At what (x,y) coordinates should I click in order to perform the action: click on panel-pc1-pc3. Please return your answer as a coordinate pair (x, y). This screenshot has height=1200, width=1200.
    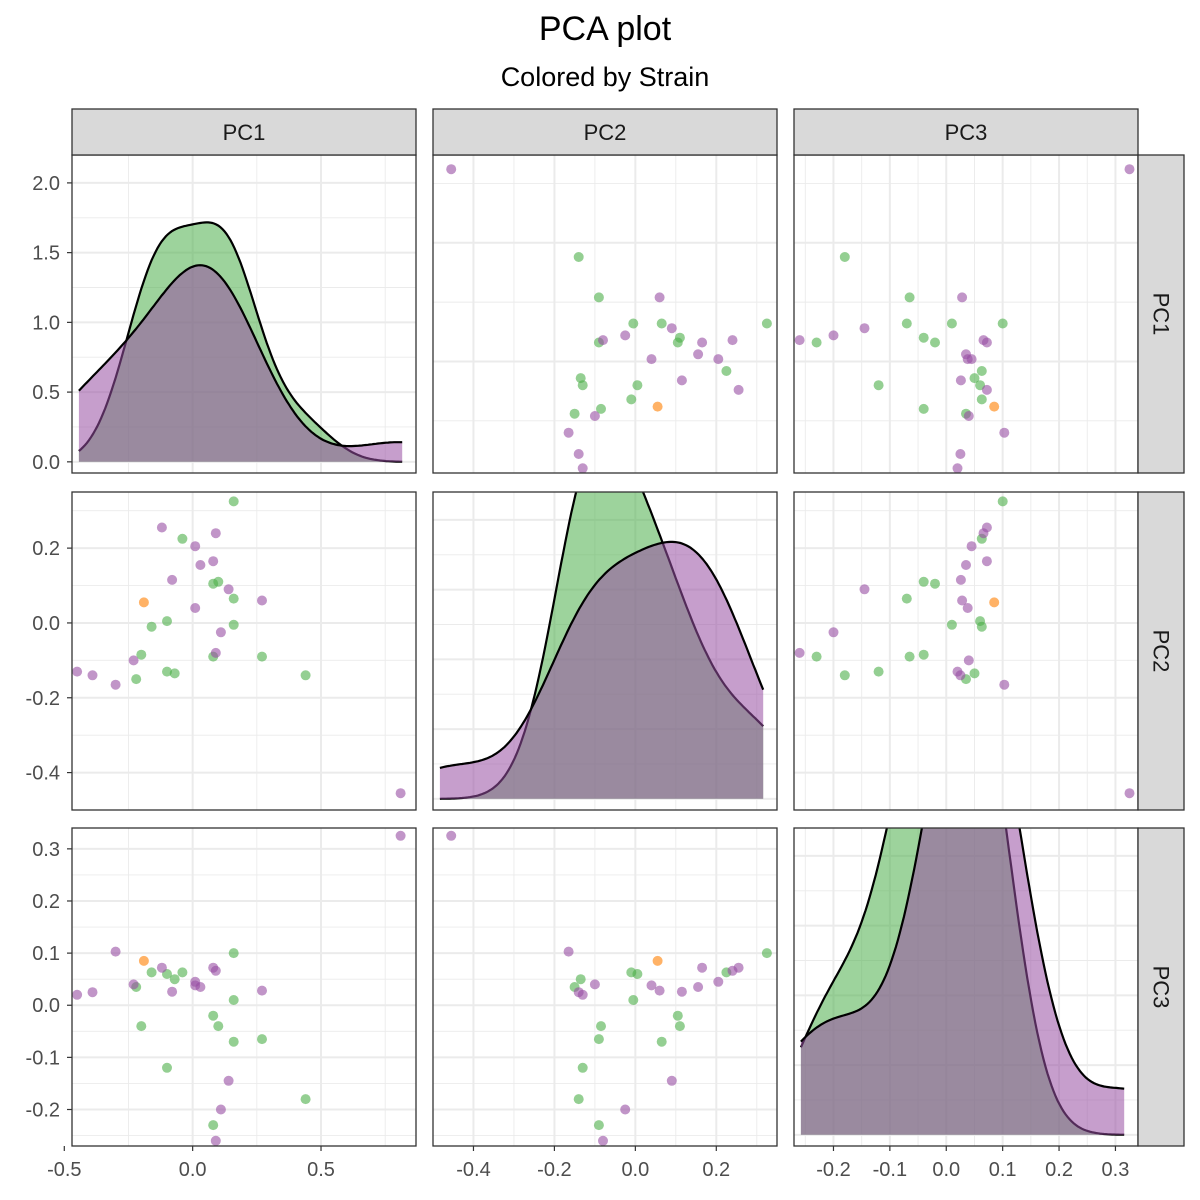
    Looking at the image, I should click on (966, 314).